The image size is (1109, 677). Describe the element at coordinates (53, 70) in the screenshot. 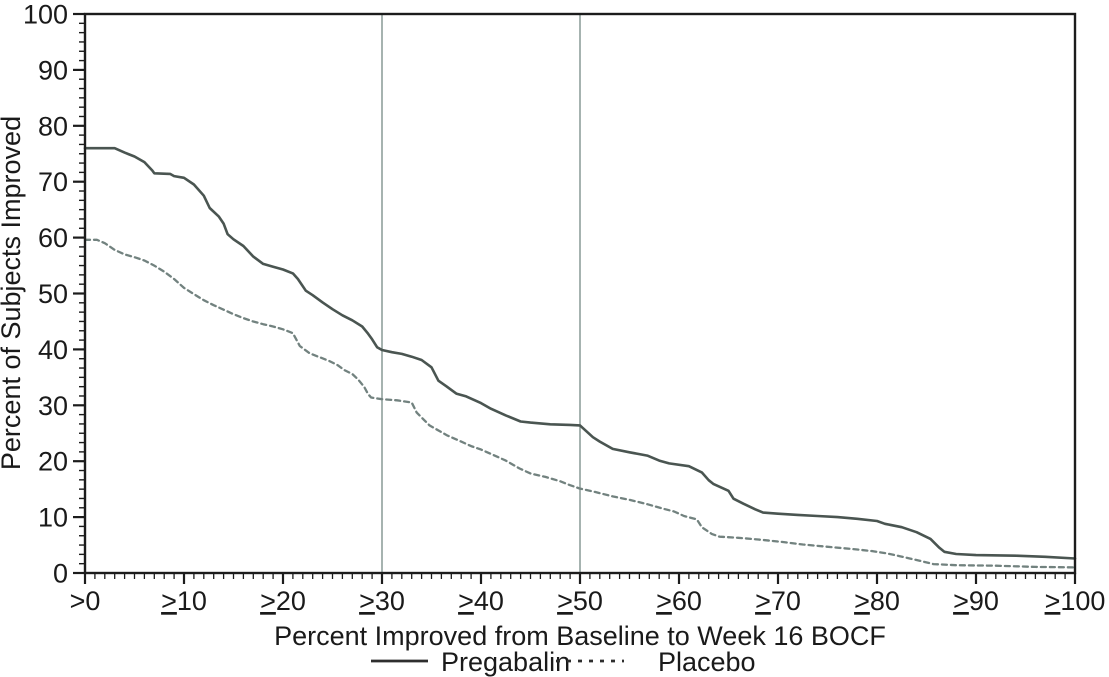

I see `y-tick-label: 90` at that location.